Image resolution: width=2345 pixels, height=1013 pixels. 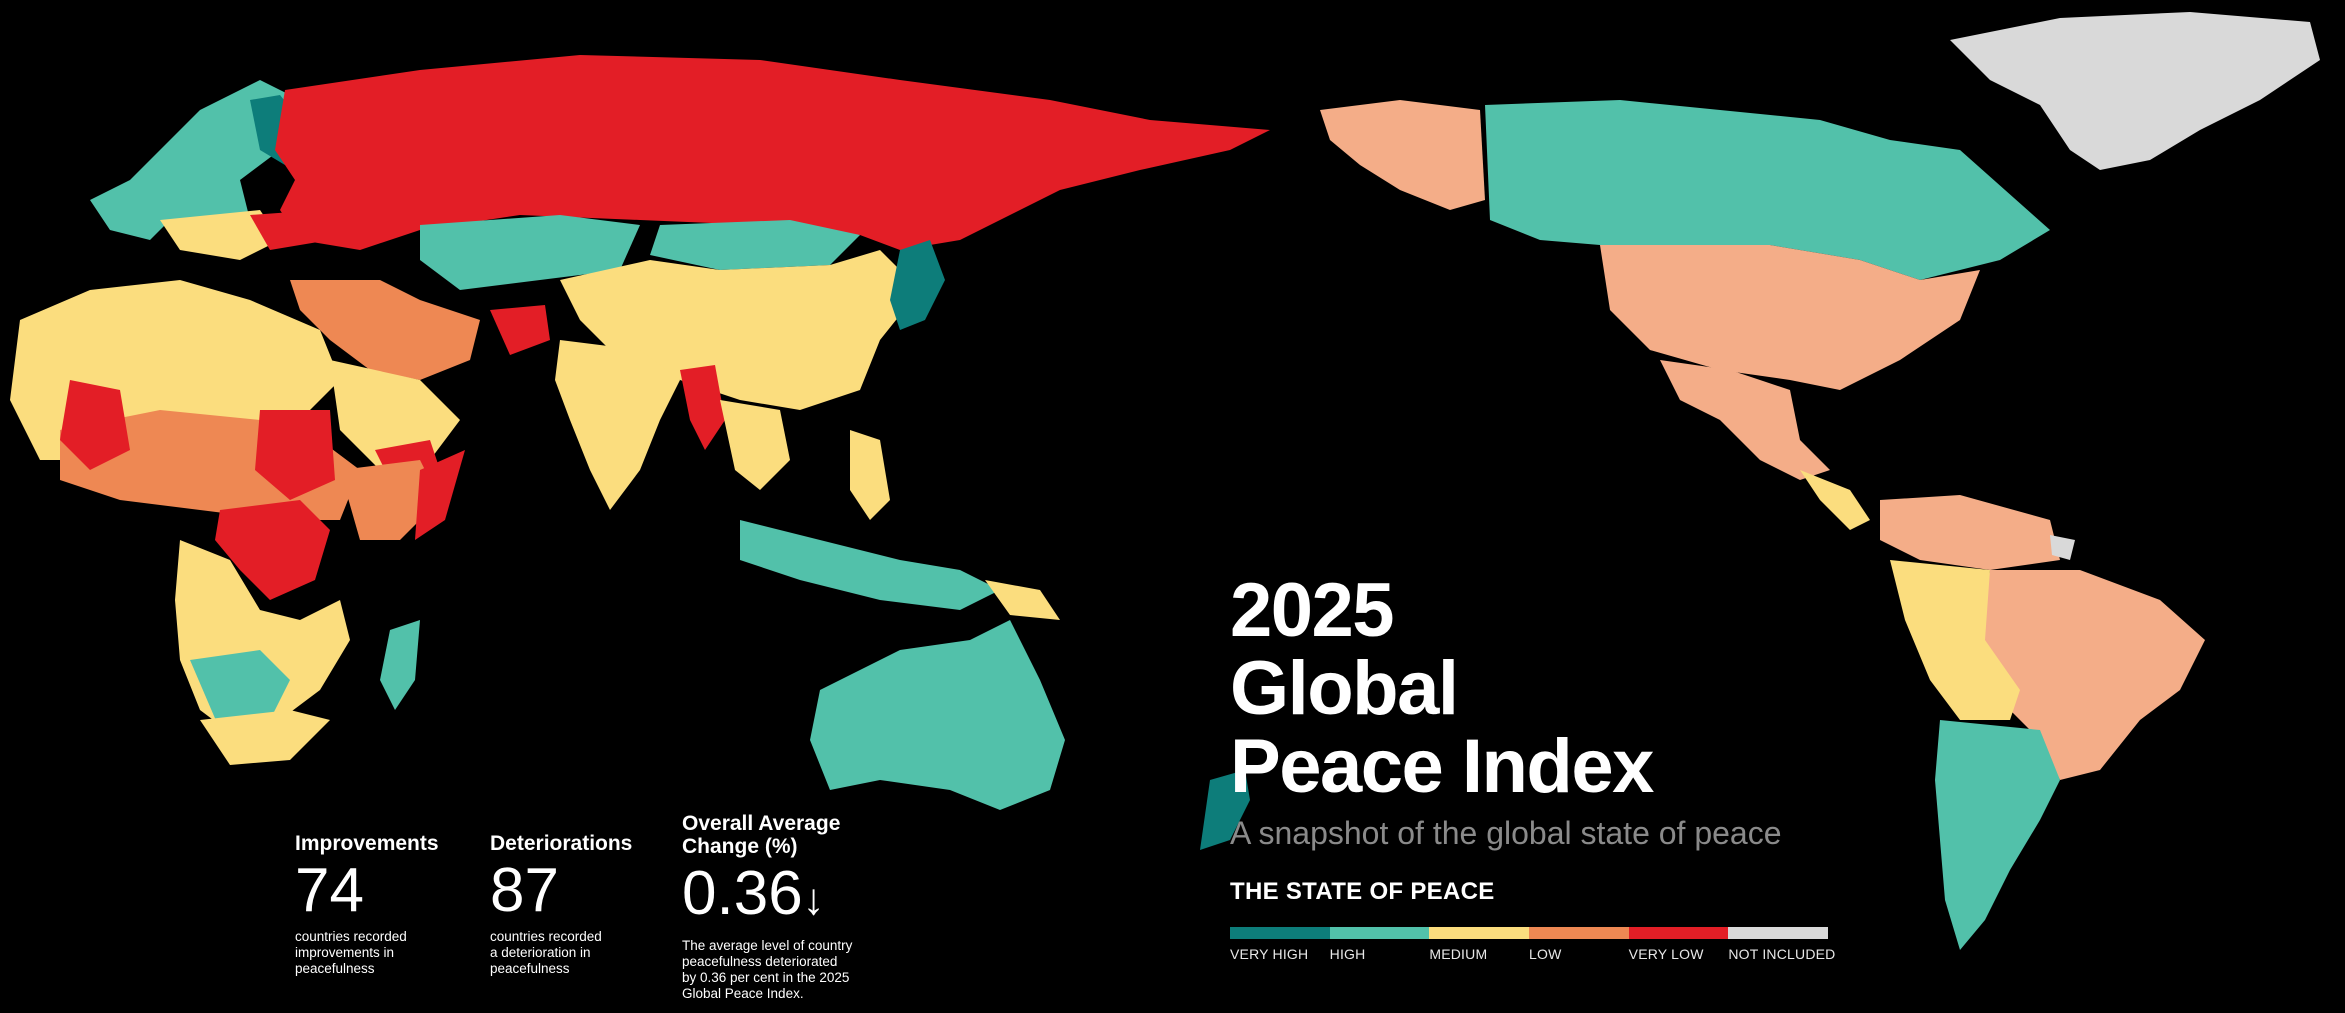 I want to click on region-horn, so click(x=390, y=500).